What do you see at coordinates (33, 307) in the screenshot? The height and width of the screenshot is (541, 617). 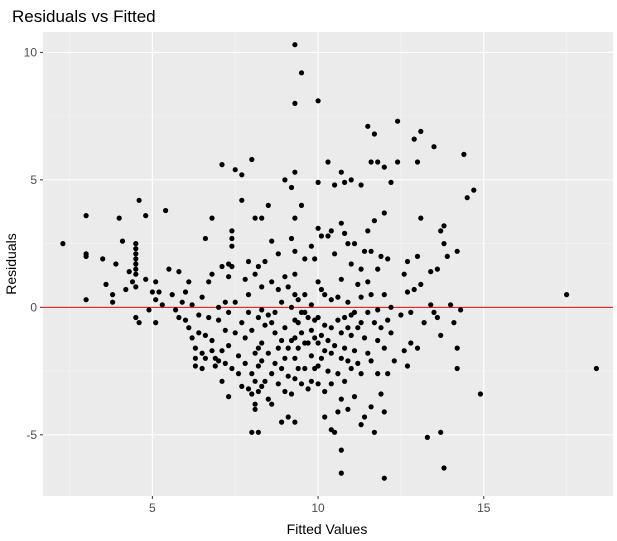 I see `y-tick-label: 0` at bounding box center [33, 307].